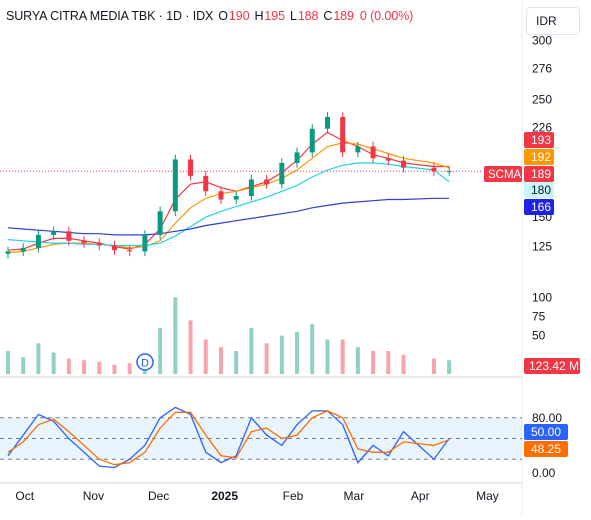 The height and width of the screenshot is (520, 591). I want to click on open-value: 190, so click(239, 16).